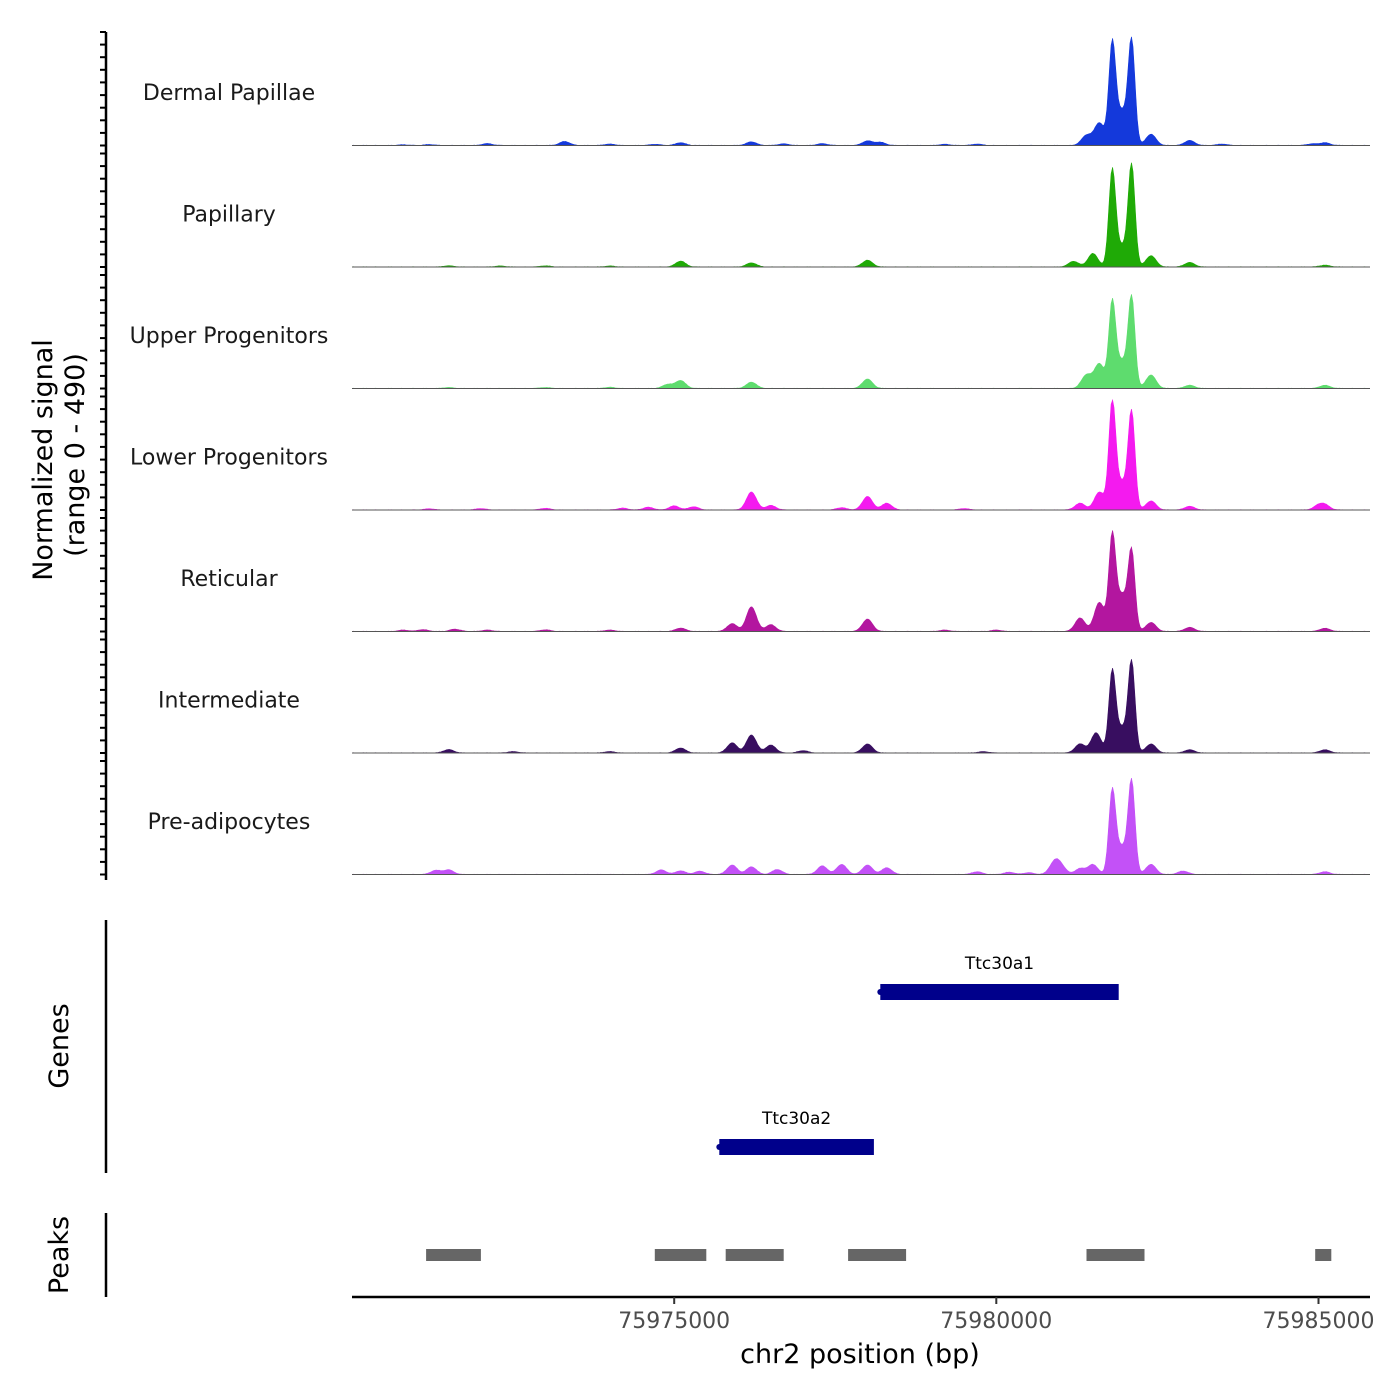 The image size is (1400, 1400). I want to click on y-axis-title-sub: (range 0 - 490), so click(75, 455).